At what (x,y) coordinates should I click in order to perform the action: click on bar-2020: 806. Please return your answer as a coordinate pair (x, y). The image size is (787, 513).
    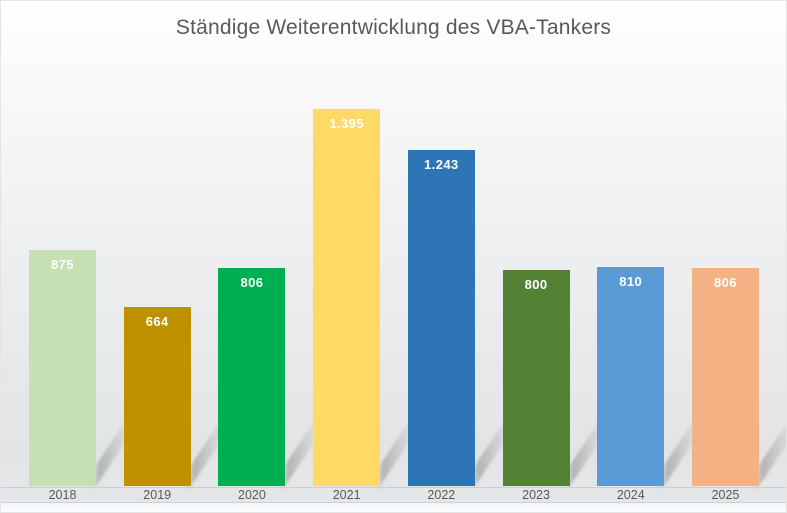
    Looking at the image, I should click on (252, 377).